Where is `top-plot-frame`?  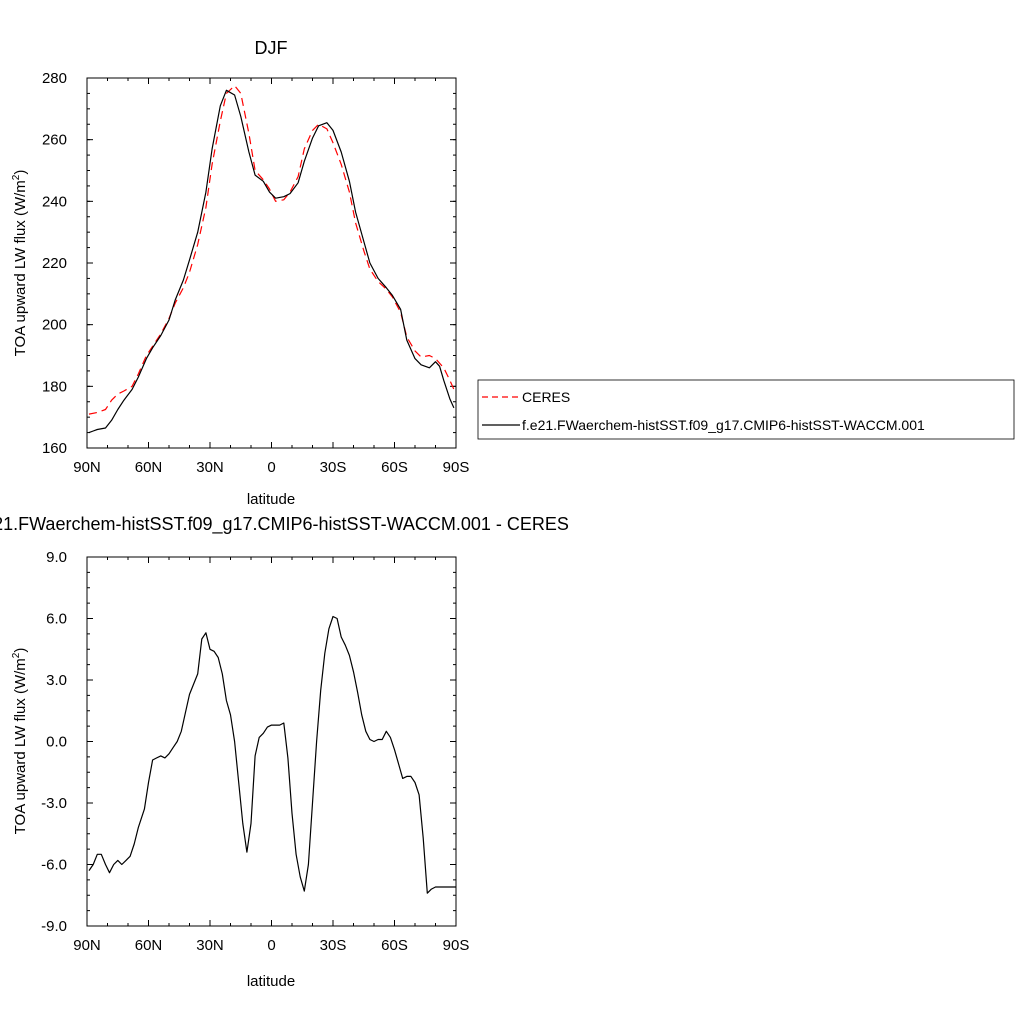
top-plot-frame is located at coordinates (271, 263).